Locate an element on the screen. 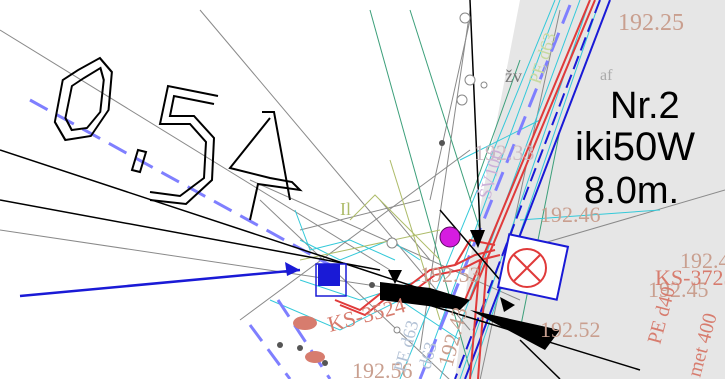 The height and width of the screenshot is (379, 725). survey-dots is located at coordinates (361, 253).